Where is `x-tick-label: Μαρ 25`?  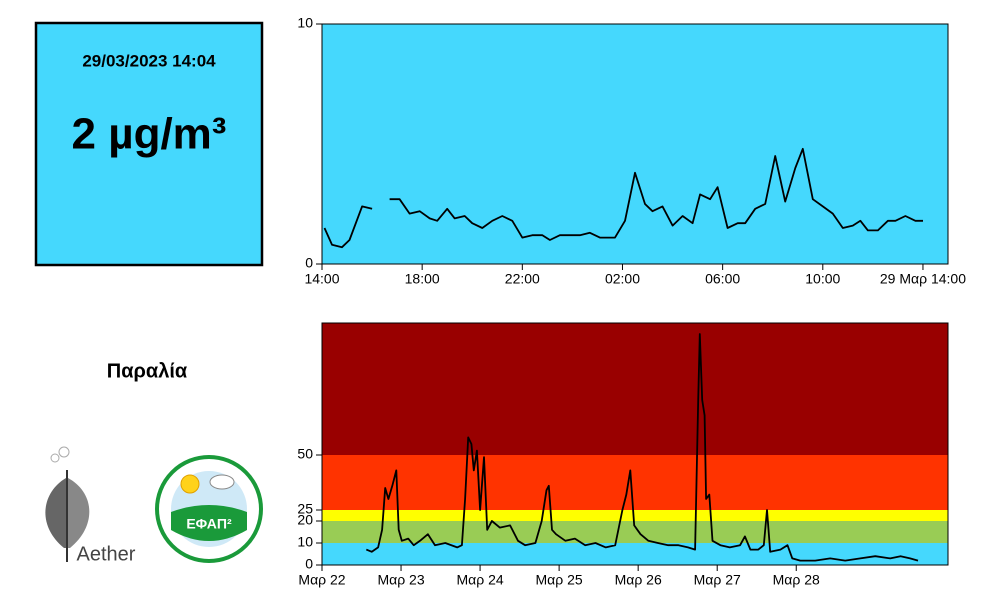 x-tick-label: Μαρ 25 is located at coordinates (559, 580).